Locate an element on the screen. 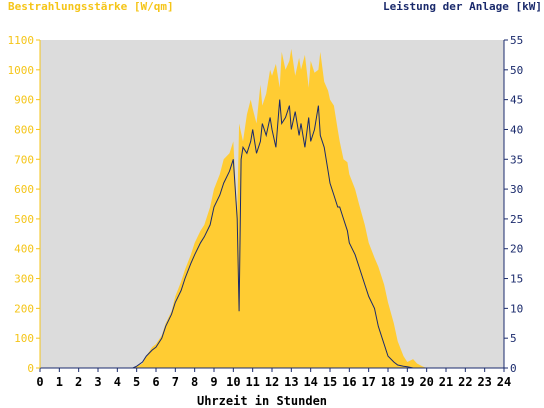  right-y-tick-label: 45 is located at coordinates (516, 100).